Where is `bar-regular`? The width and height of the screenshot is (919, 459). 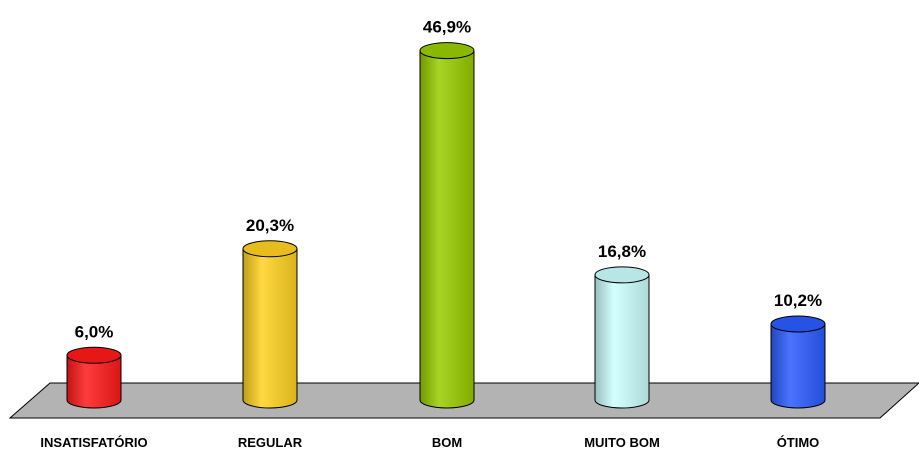 bar-regular is located at coordinates (270, 324).